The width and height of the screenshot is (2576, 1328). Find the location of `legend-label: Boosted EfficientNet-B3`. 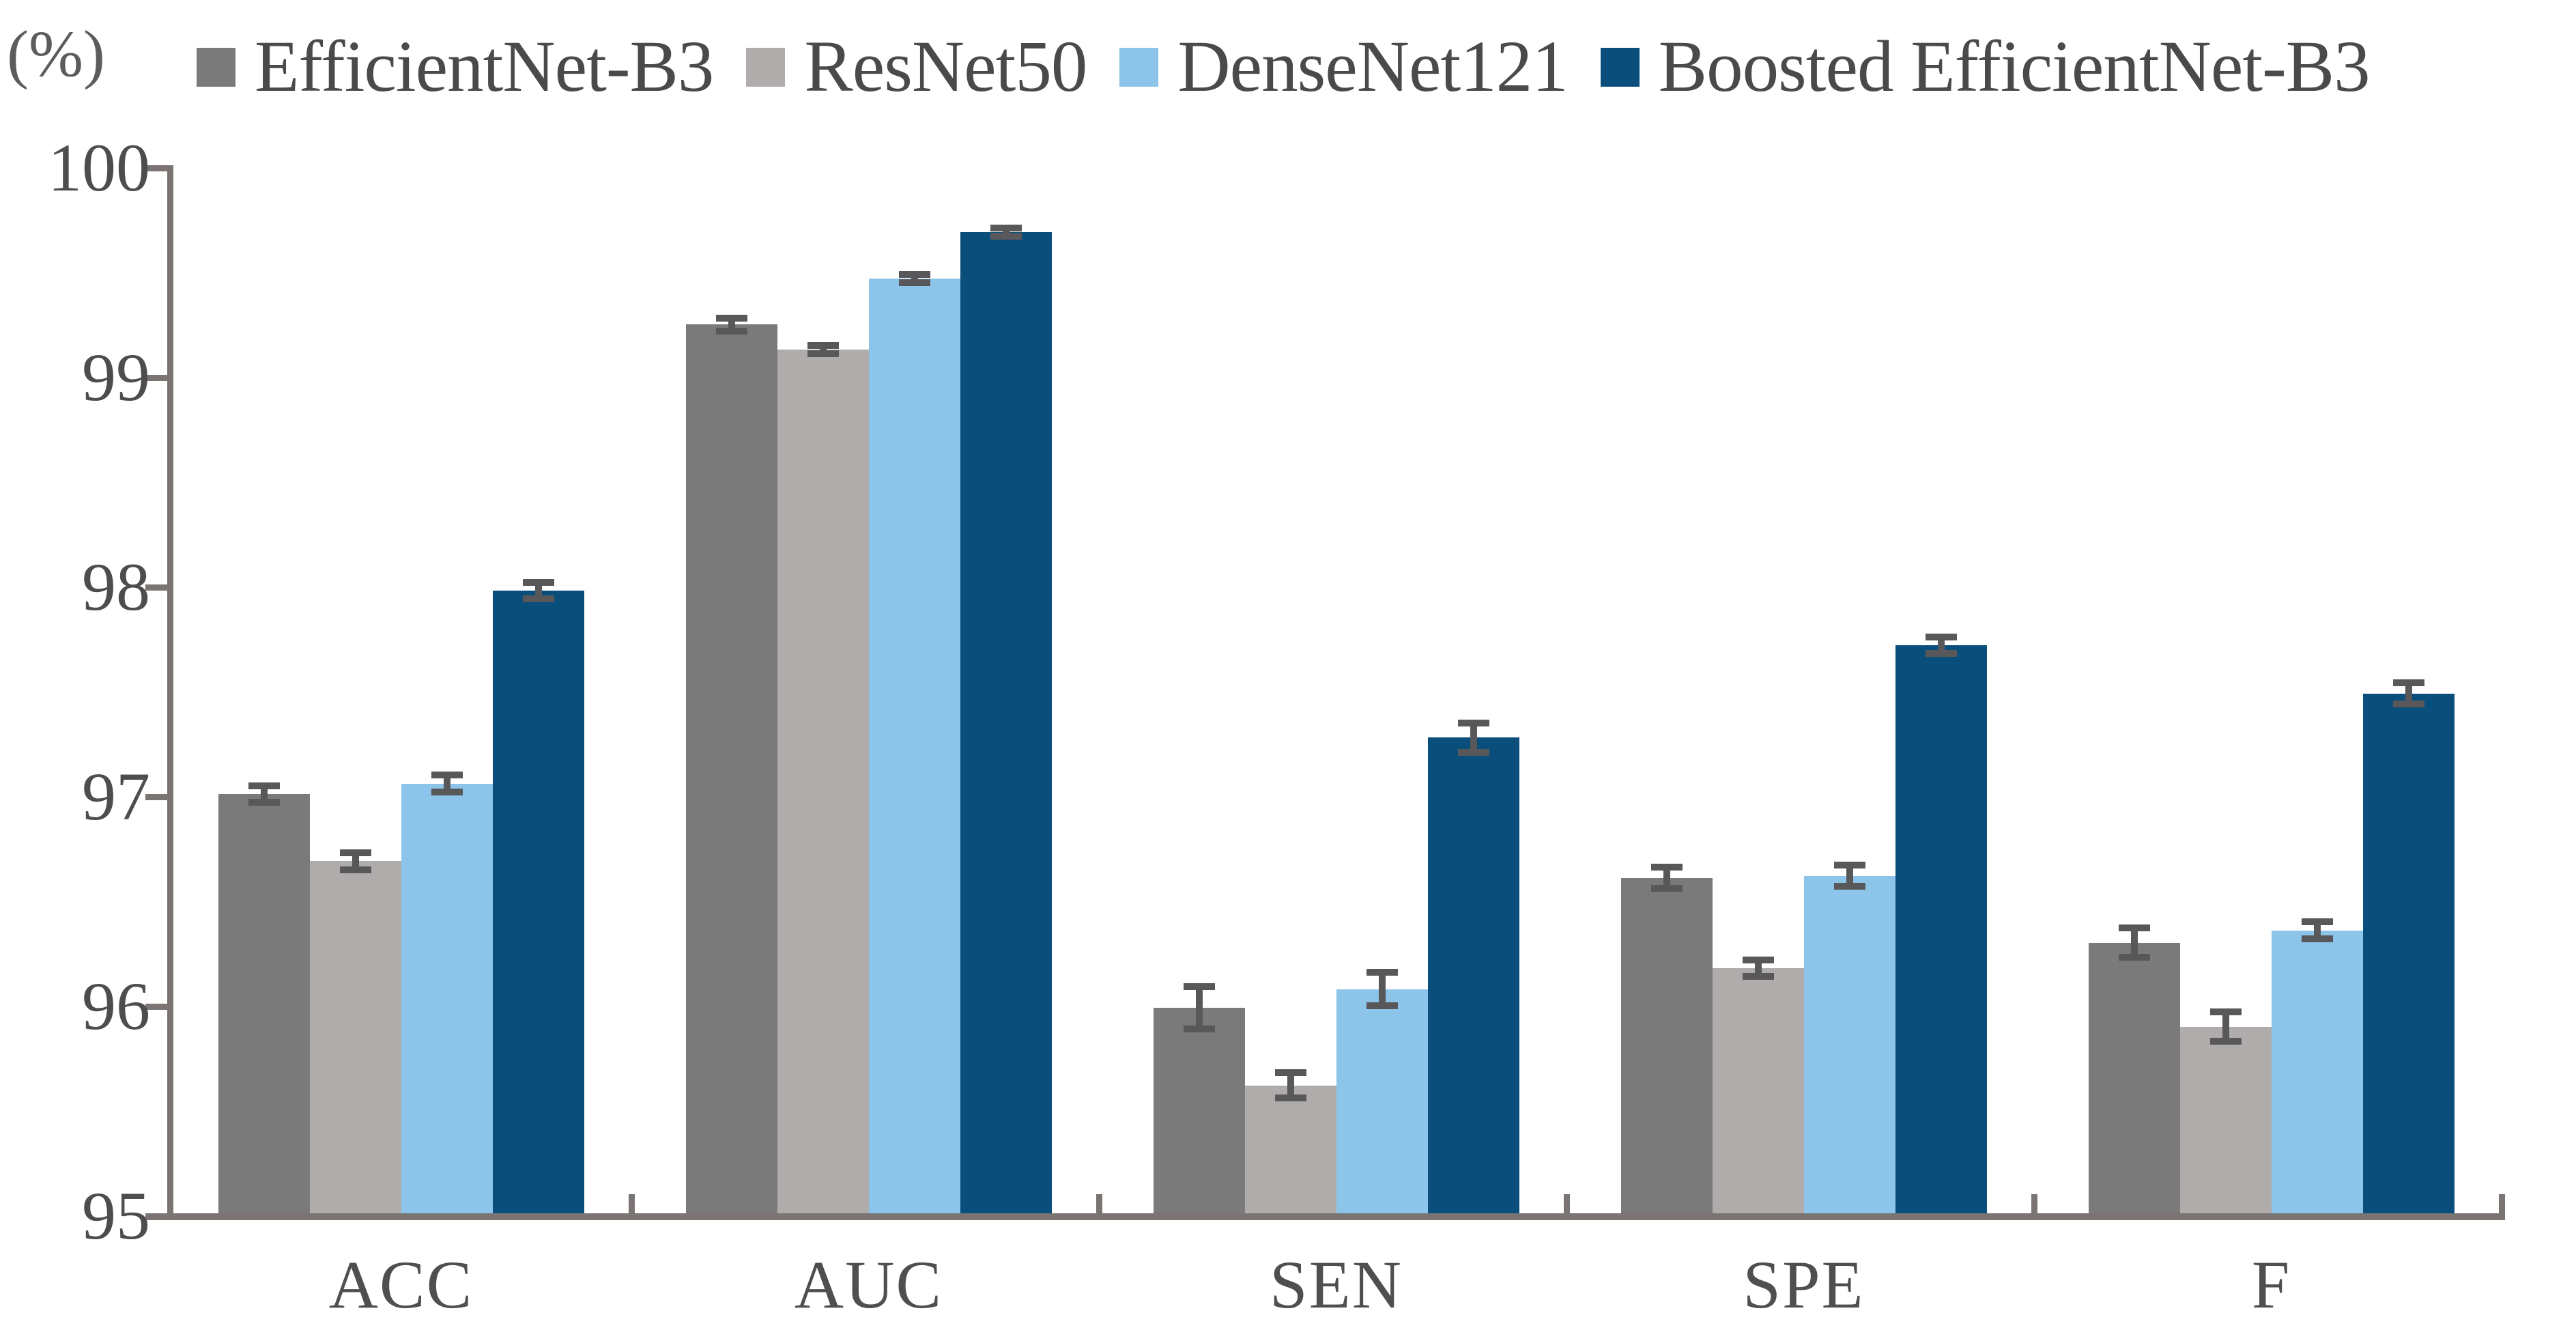

legend-label: Boosted EfficientNet-B3 is located at coordinates (2014, 66).